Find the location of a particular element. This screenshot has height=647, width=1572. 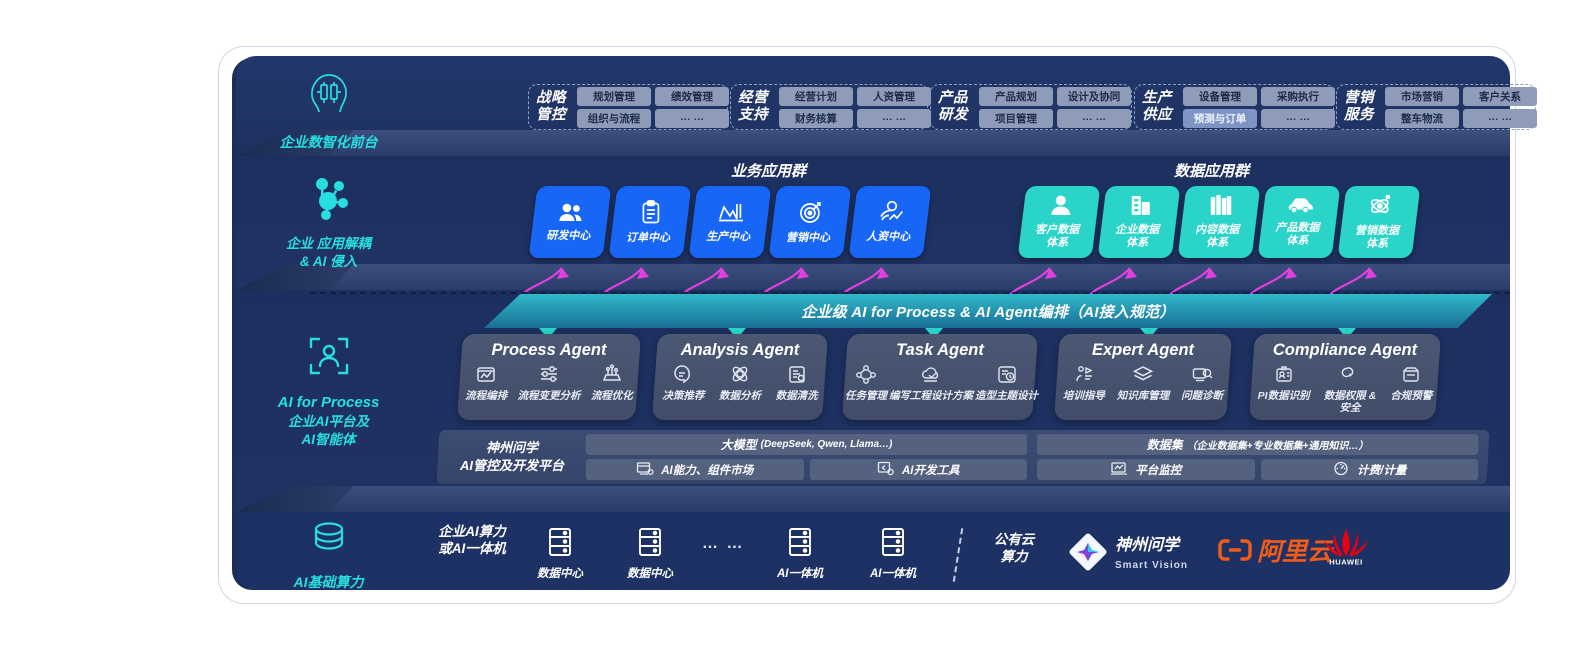

data-card-marketing: 营销数据 体系 is located at coordinates (1379, 222).